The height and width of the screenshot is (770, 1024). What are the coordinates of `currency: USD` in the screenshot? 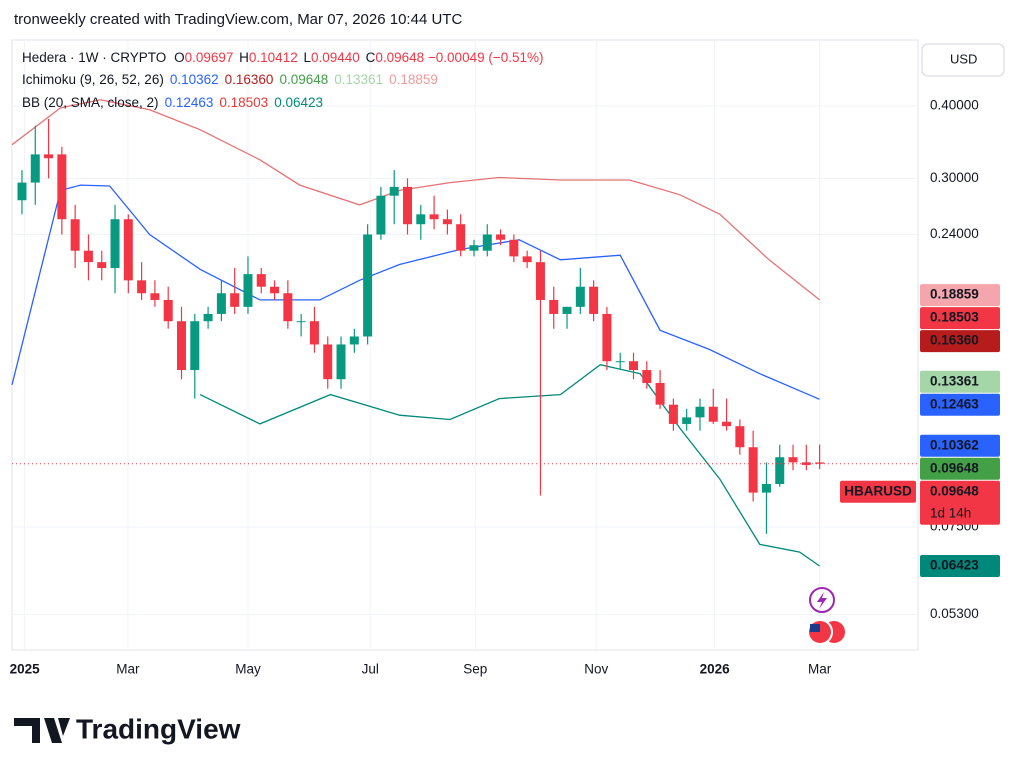 It's located at (963, 58).